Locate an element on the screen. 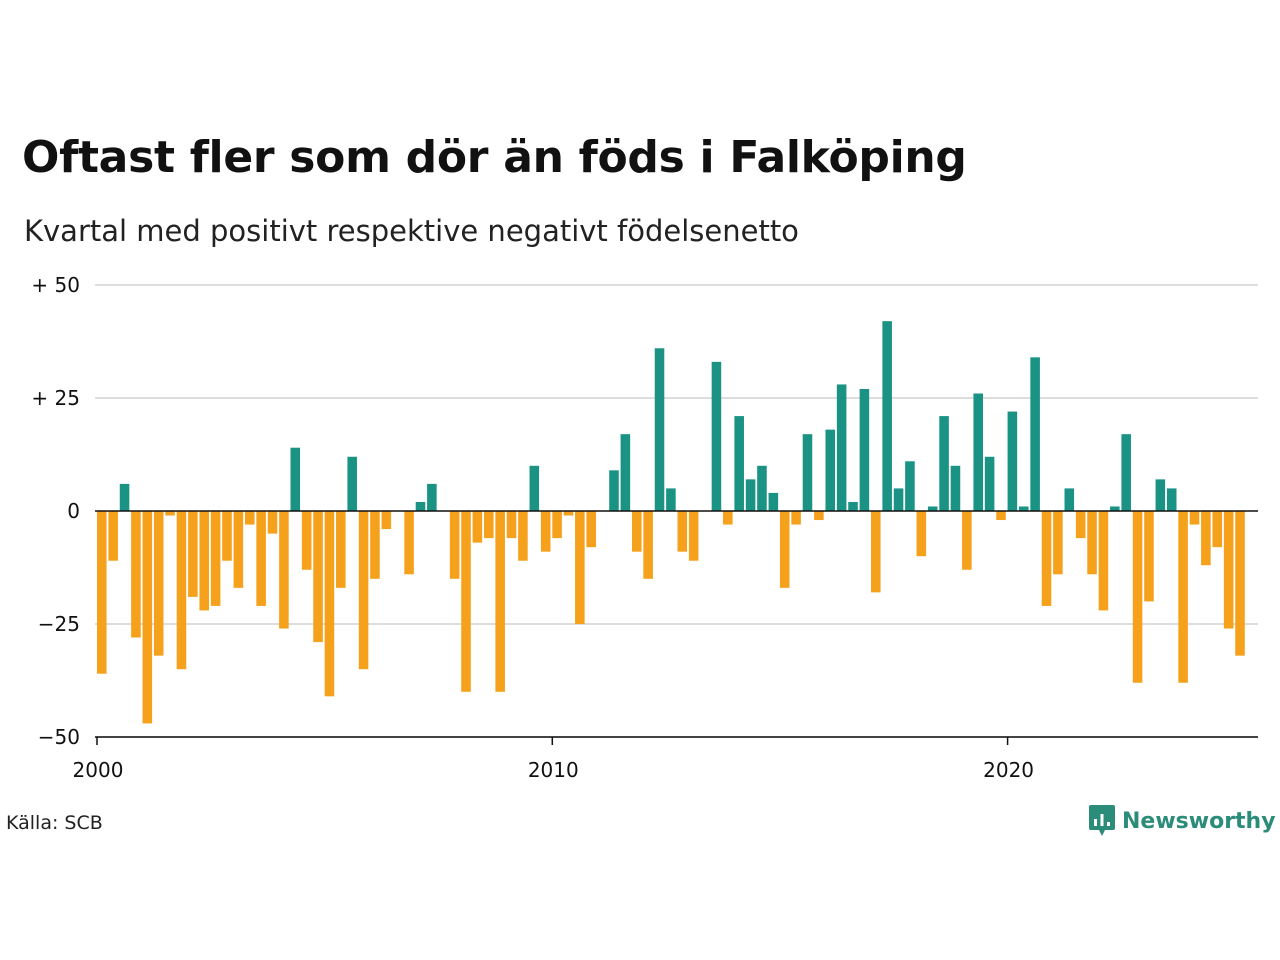  x-tick-label: 2000 is located at coordinates (98, 770).